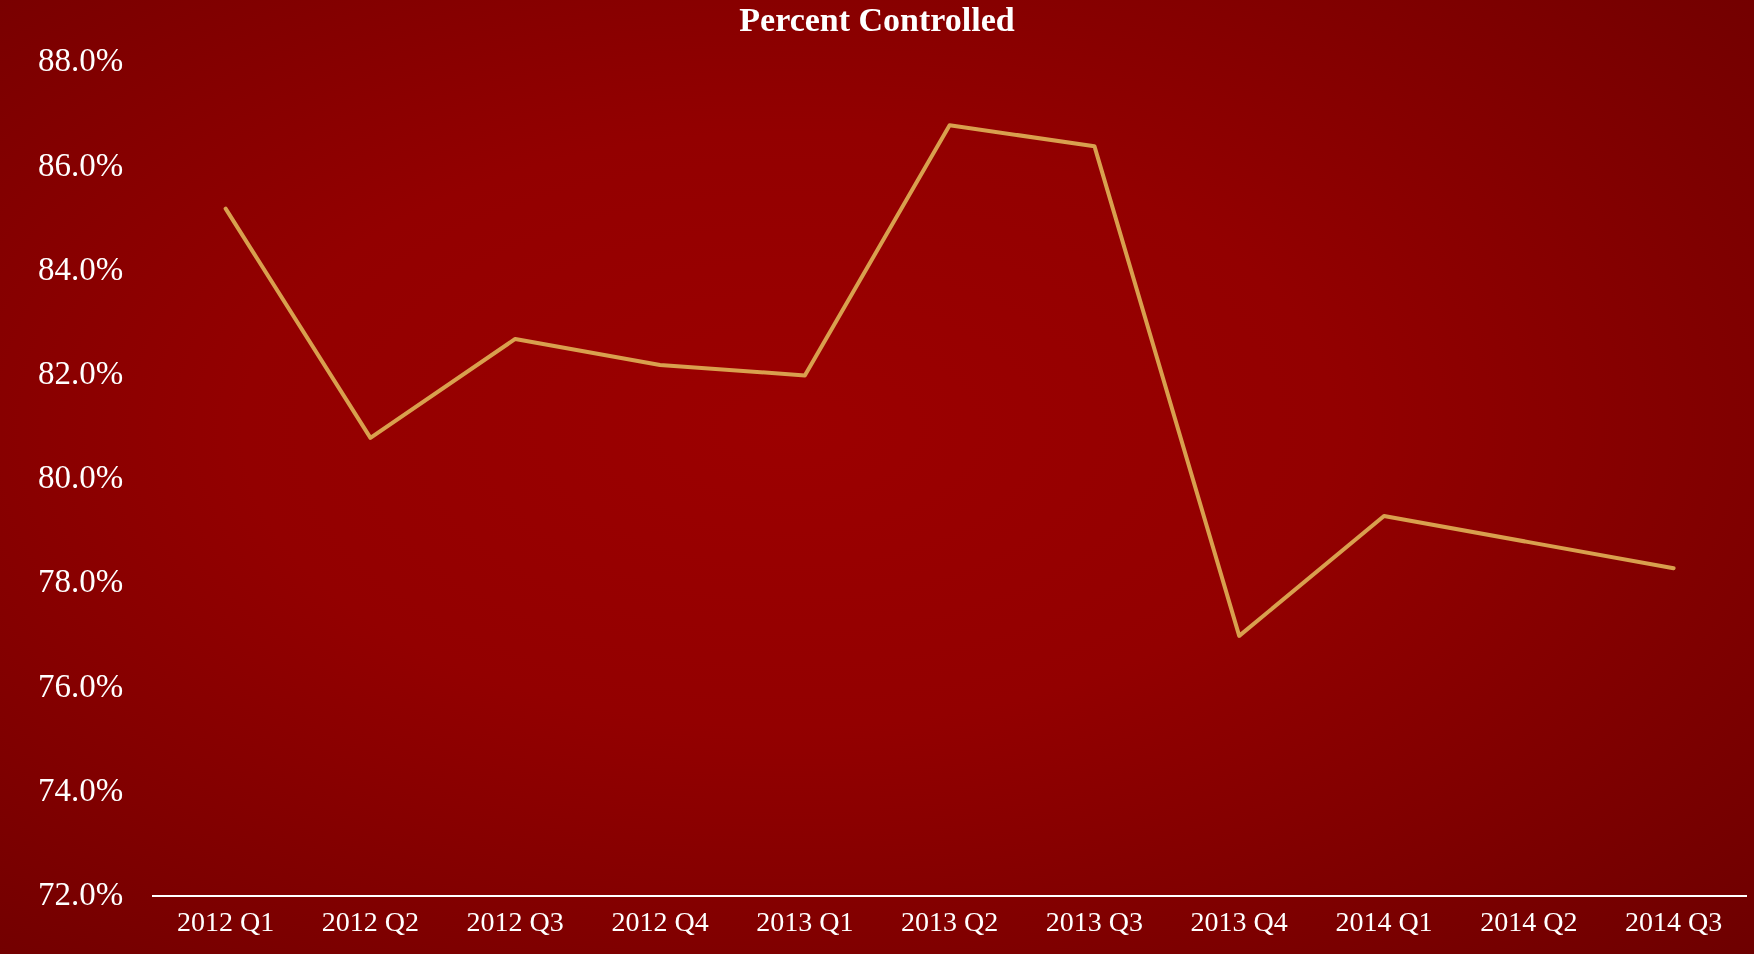 This screenshot has height=954, width=1754. What do you see at coordinates (1673, 921) in the screenshot?
I see `x-tick-label: 2014 Q3` at bounding box center [1673, 921].